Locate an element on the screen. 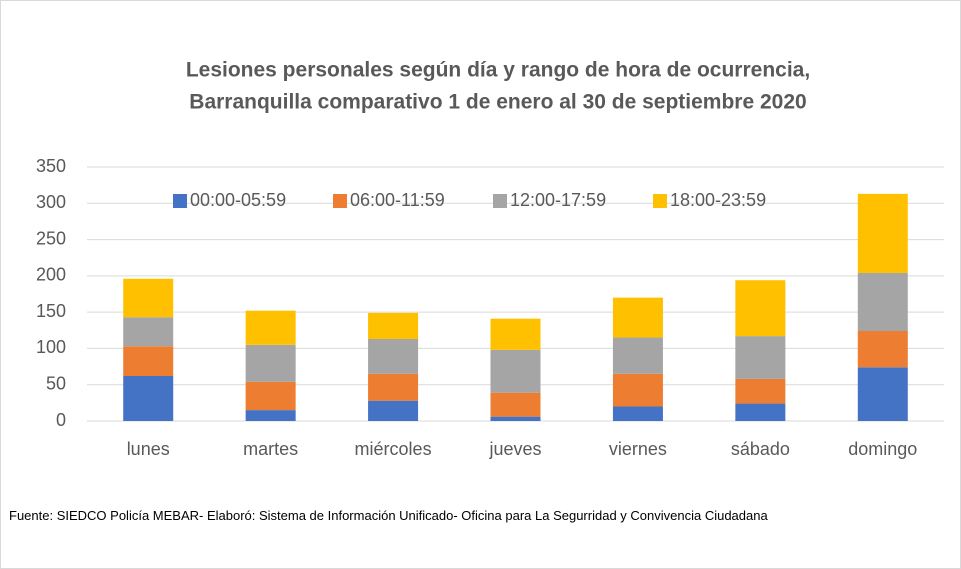  x-tick-label: sábado is located at coordinates (760, 449).